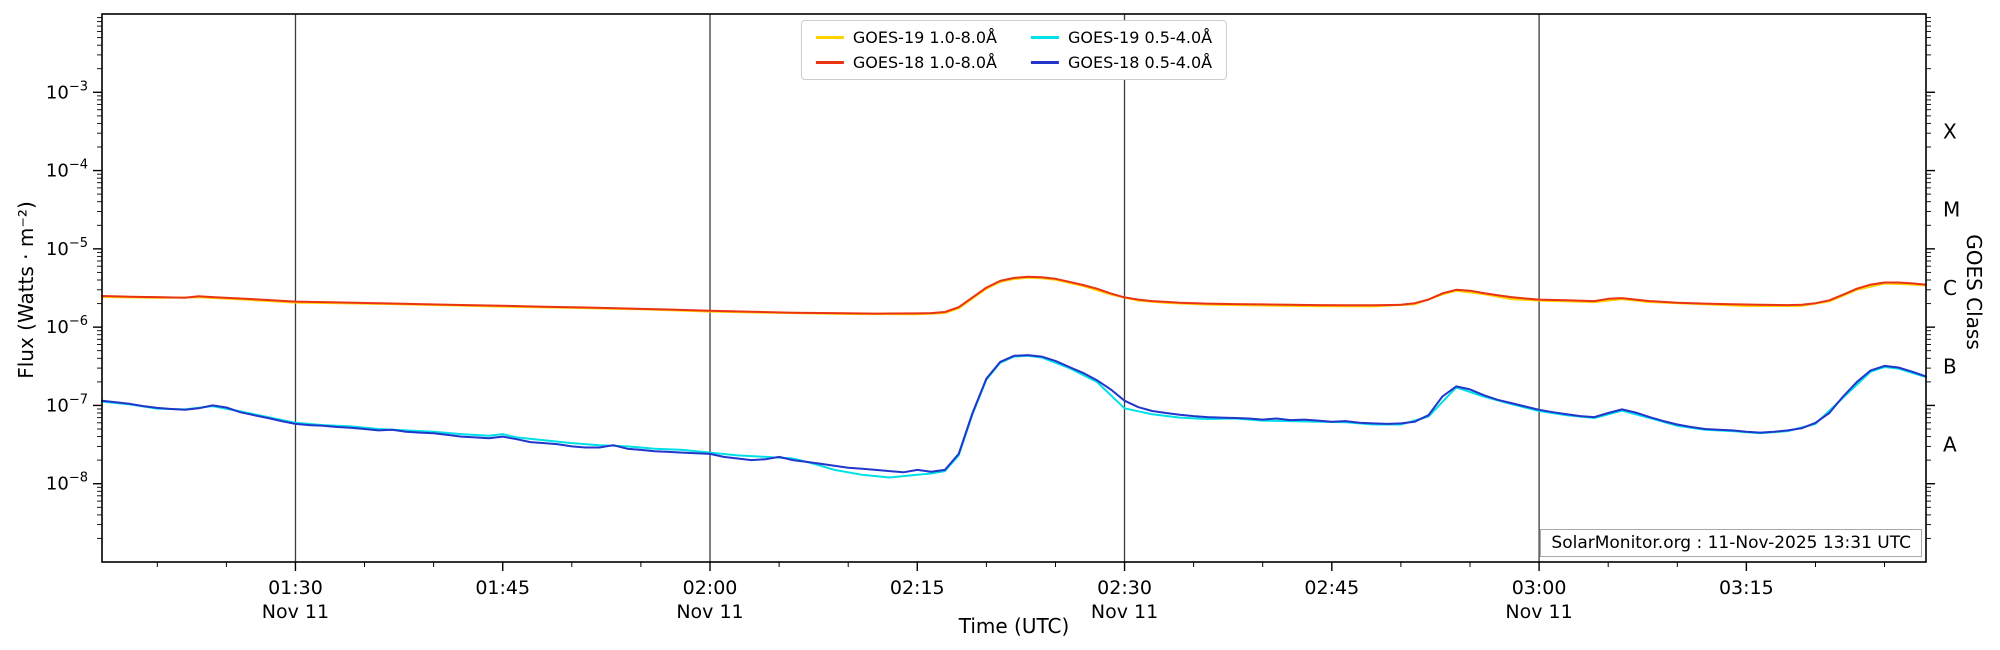 The image size is (2000, 650). What do you see at coordinates (710, 588) in the screenshot?
I see `x-tick-label: 02:00` at bounding box center [710, 588].